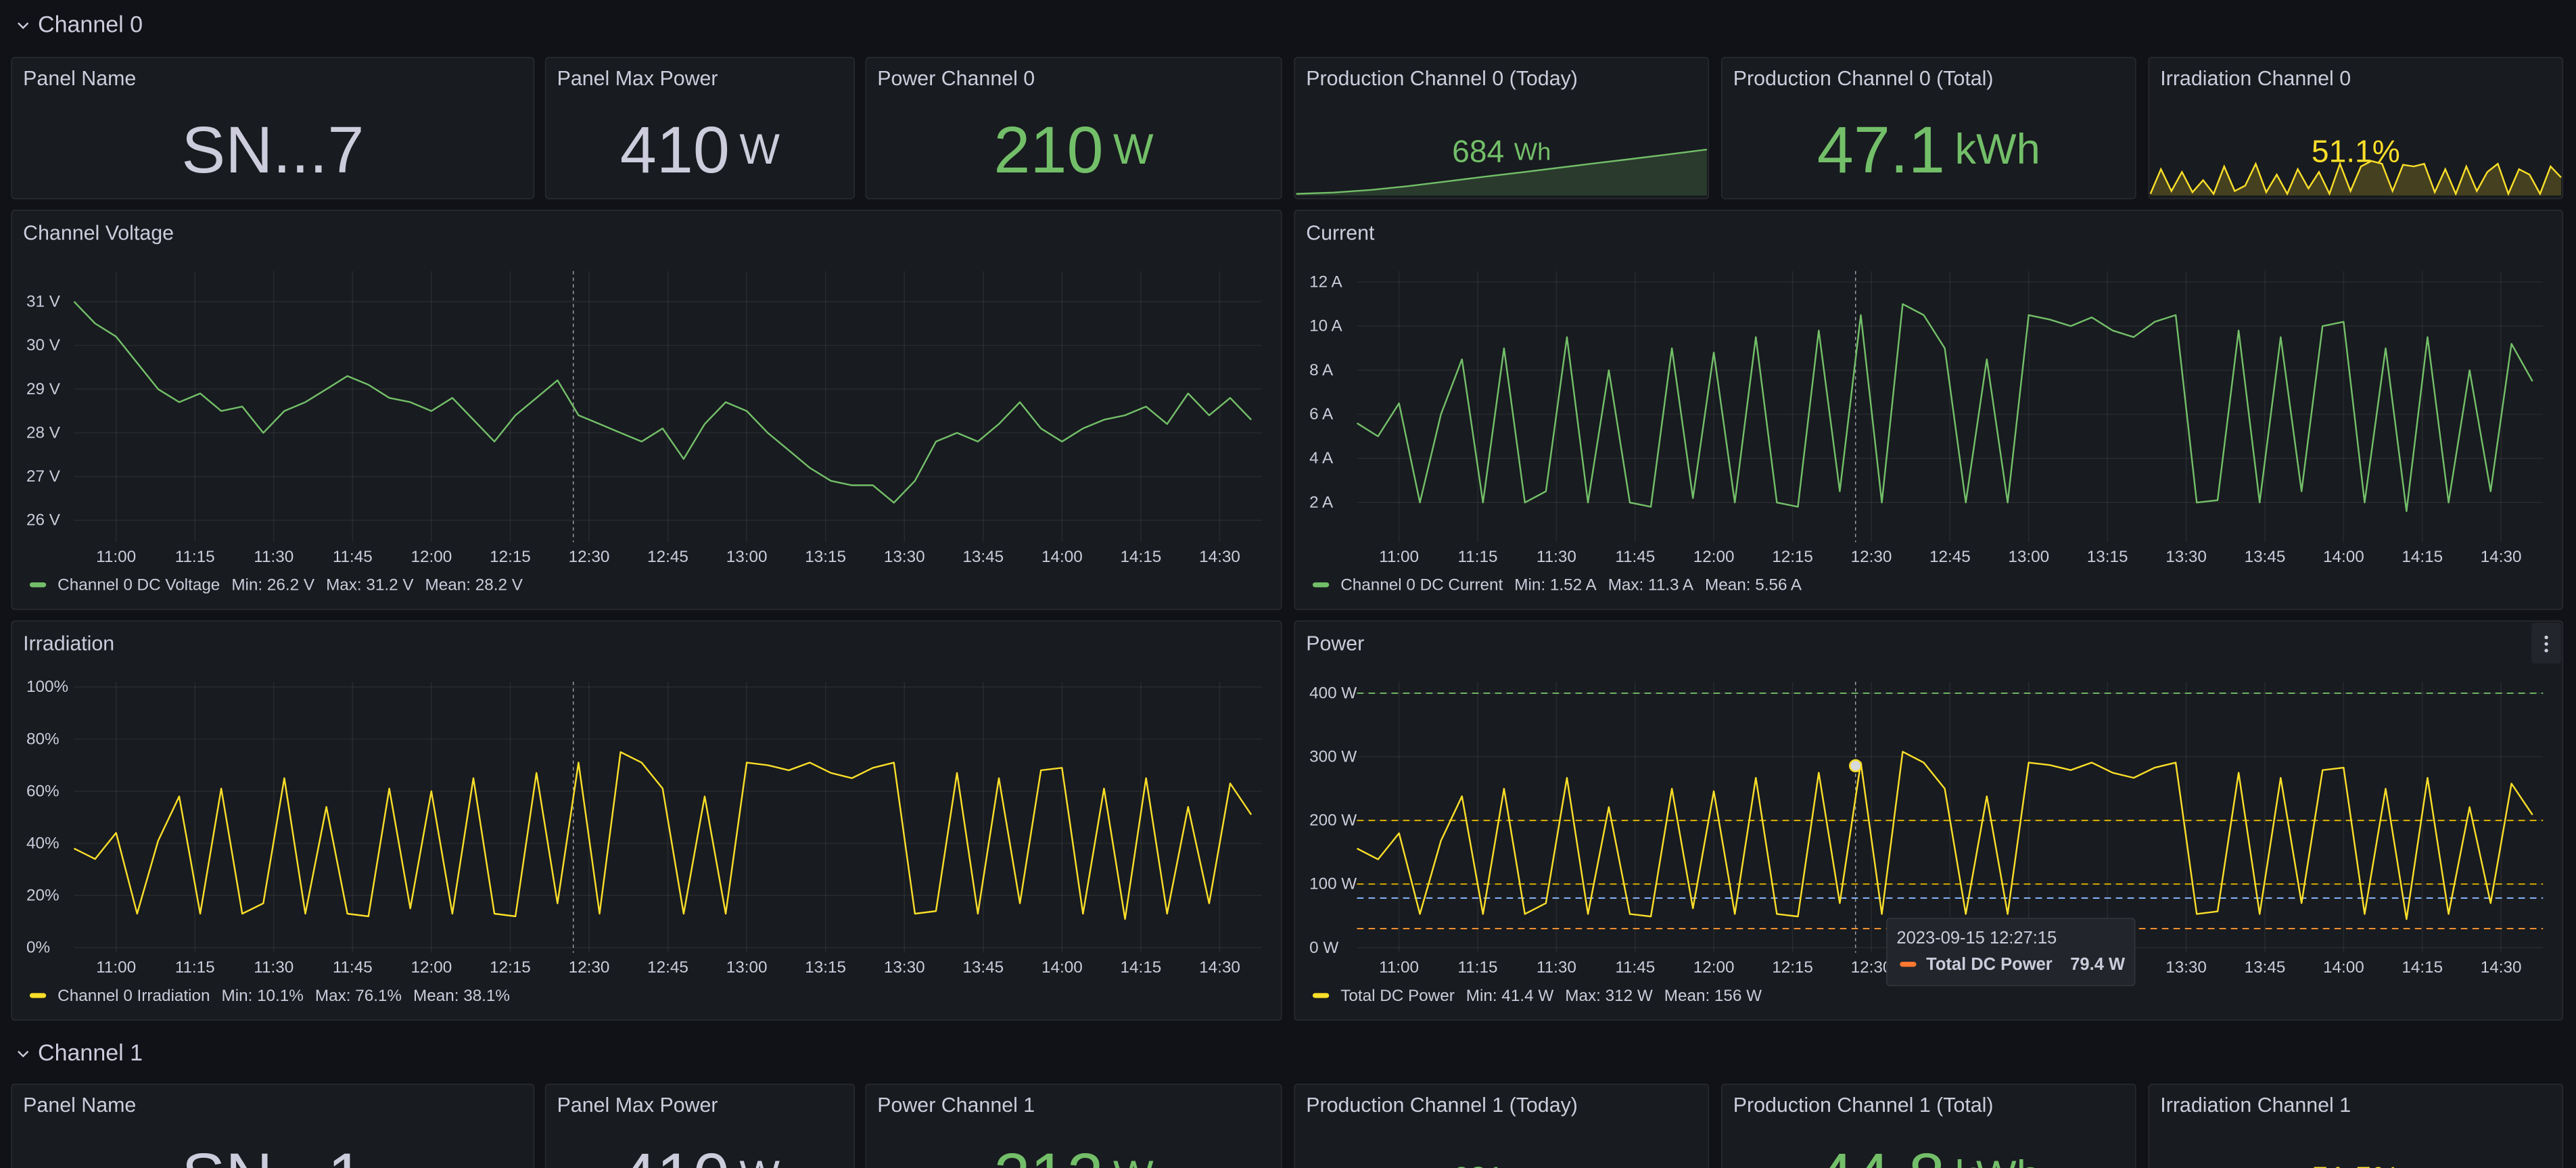 The height and width of the screenshot is (1168, 2576). What do you see at coordinates (79, 1105) in the screenshot?
I see `stat-title: Panel Name` at bounding box center [79, 1105].